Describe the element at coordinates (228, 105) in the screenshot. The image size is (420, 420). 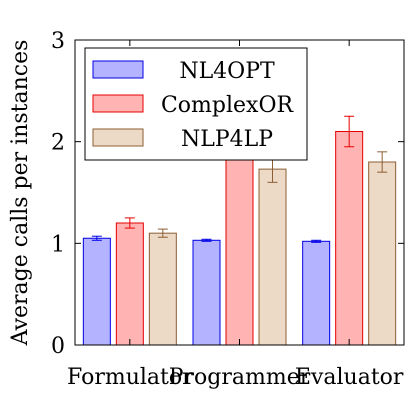
I see `legend-label: ComplexOR` at that location.